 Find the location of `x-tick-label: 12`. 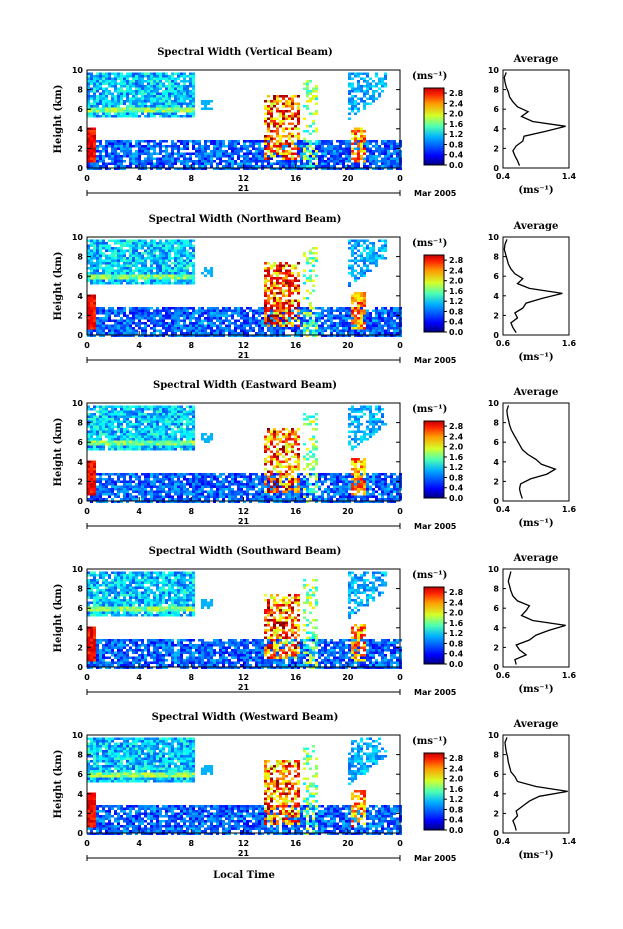

x-tick-label: 12 is located at coordinates (243, 511).